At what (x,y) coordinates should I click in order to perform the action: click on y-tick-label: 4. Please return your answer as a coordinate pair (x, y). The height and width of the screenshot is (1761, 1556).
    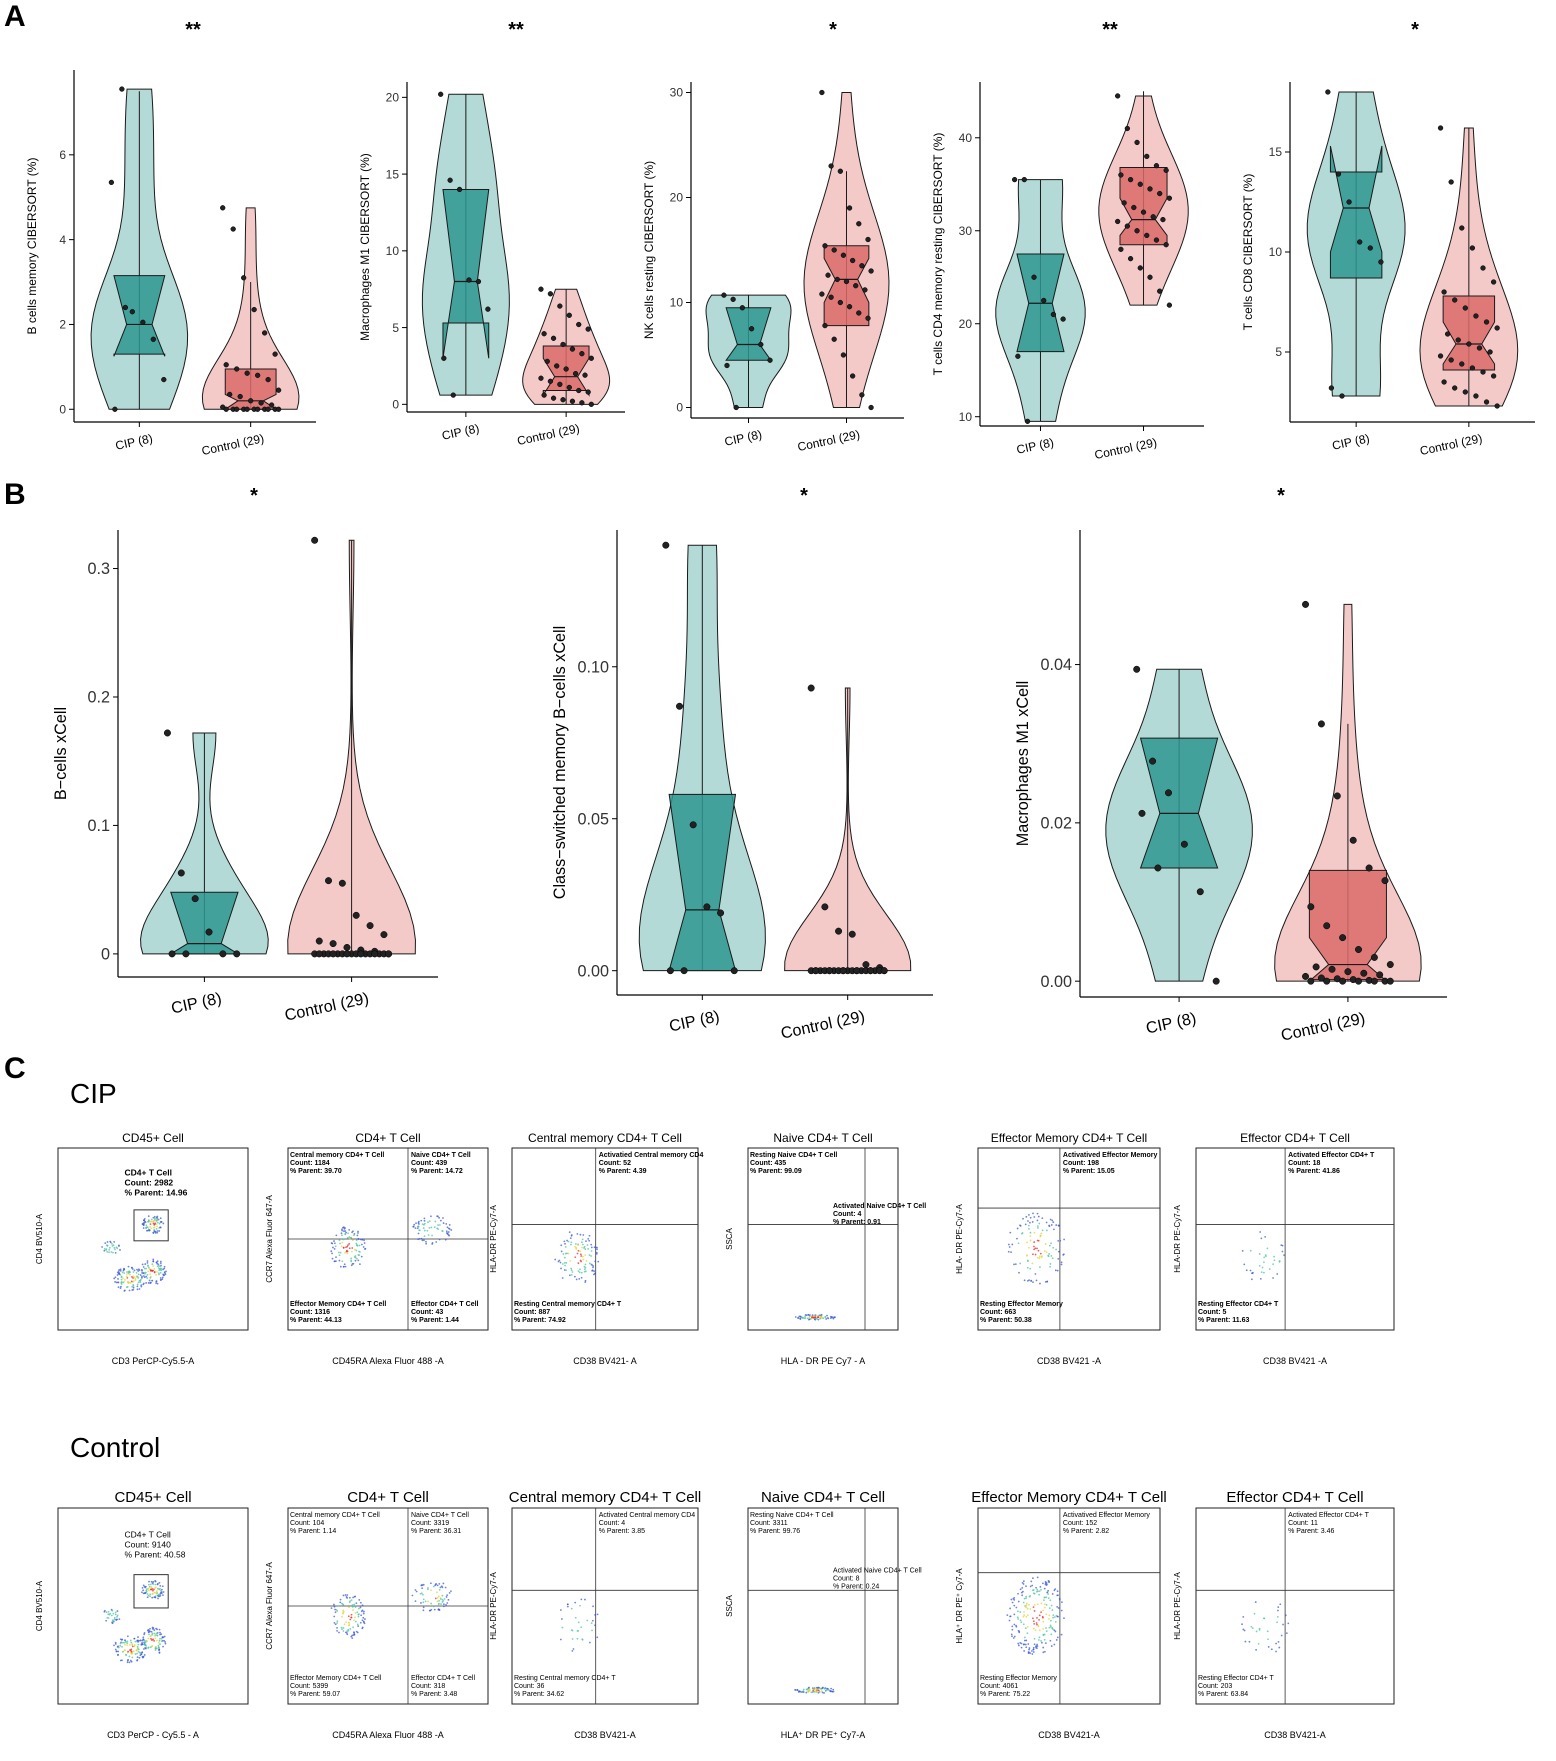
    Looking at the image, I should click on (62, 240).